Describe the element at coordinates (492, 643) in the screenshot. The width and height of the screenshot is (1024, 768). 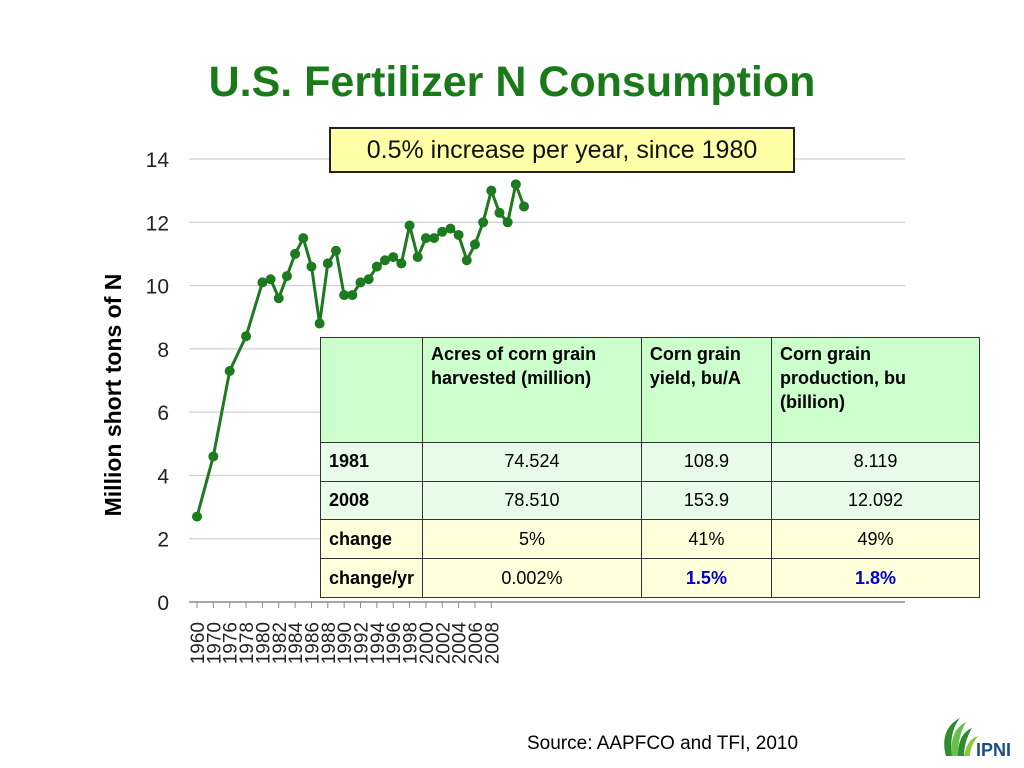
I see `x-tick-label: 2008` at that location.